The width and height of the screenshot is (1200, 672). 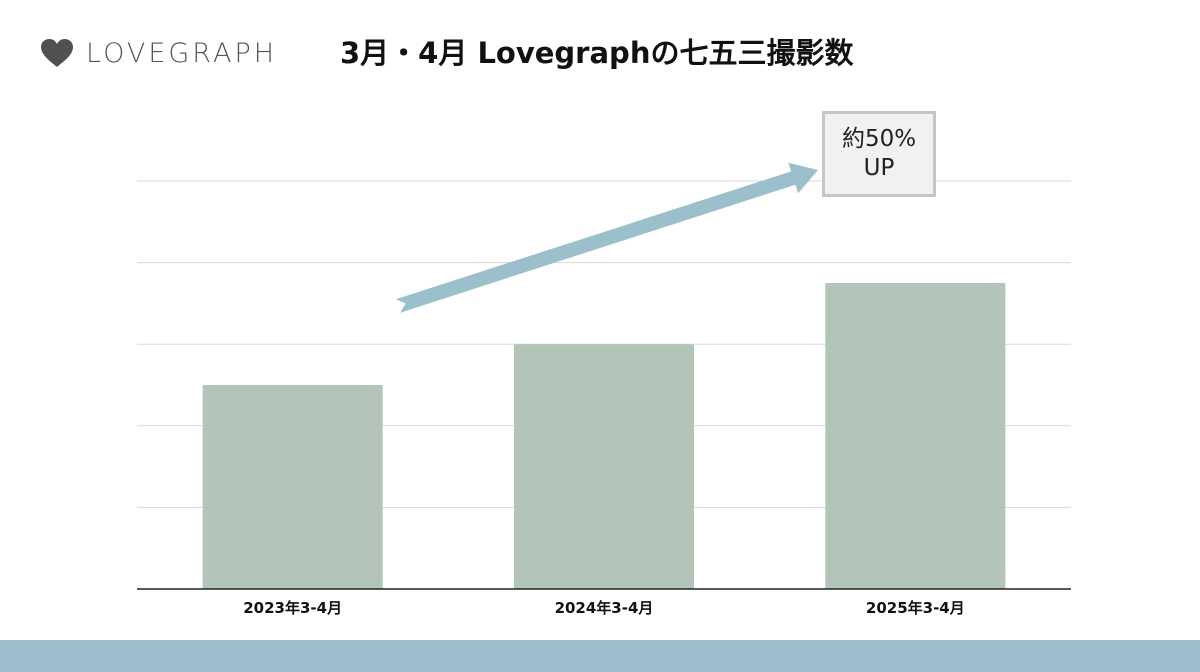 I want to click on heart-icon, so click(x=57, y=53).